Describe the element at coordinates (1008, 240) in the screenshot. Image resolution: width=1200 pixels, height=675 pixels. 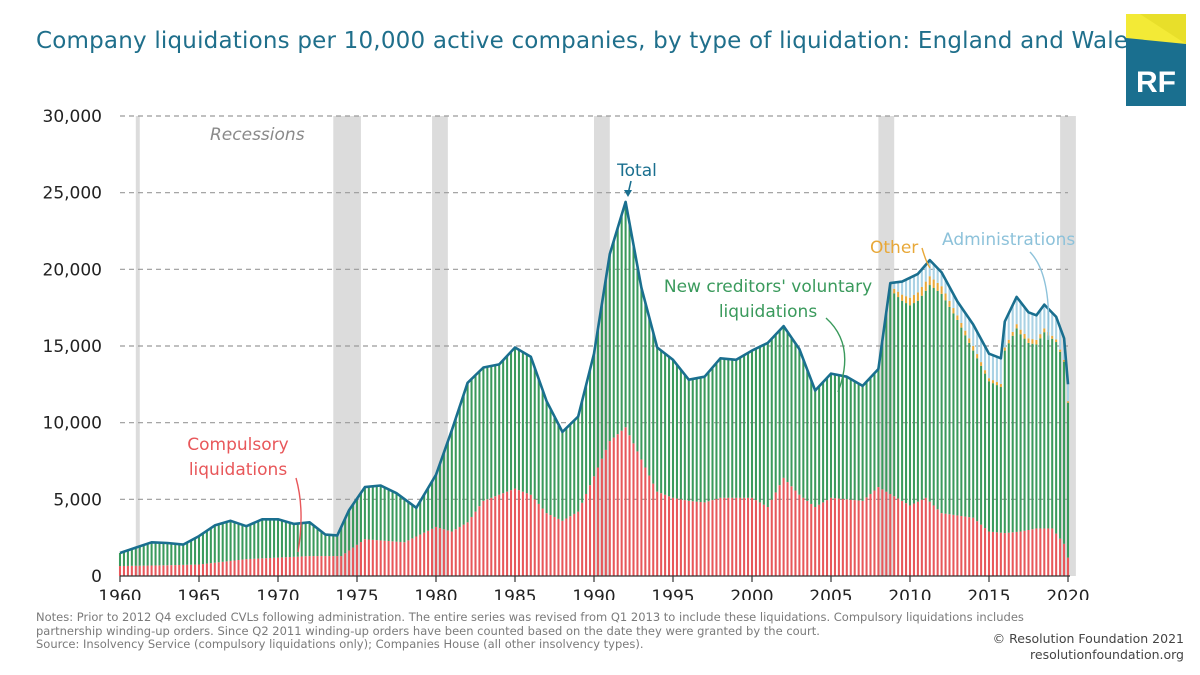
I see `administrations-annotation: Administrations` at that location.